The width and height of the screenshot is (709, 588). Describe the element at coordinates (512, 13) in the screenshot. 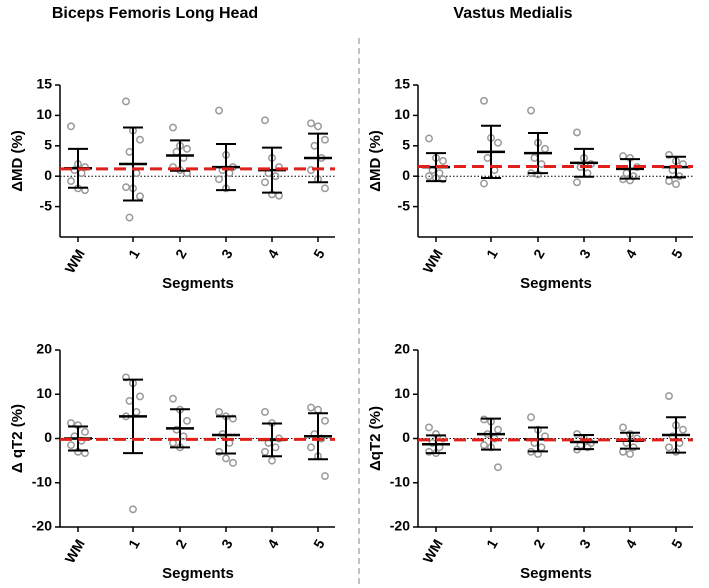

I see `panel-title: Vastus Medialis` at that location.